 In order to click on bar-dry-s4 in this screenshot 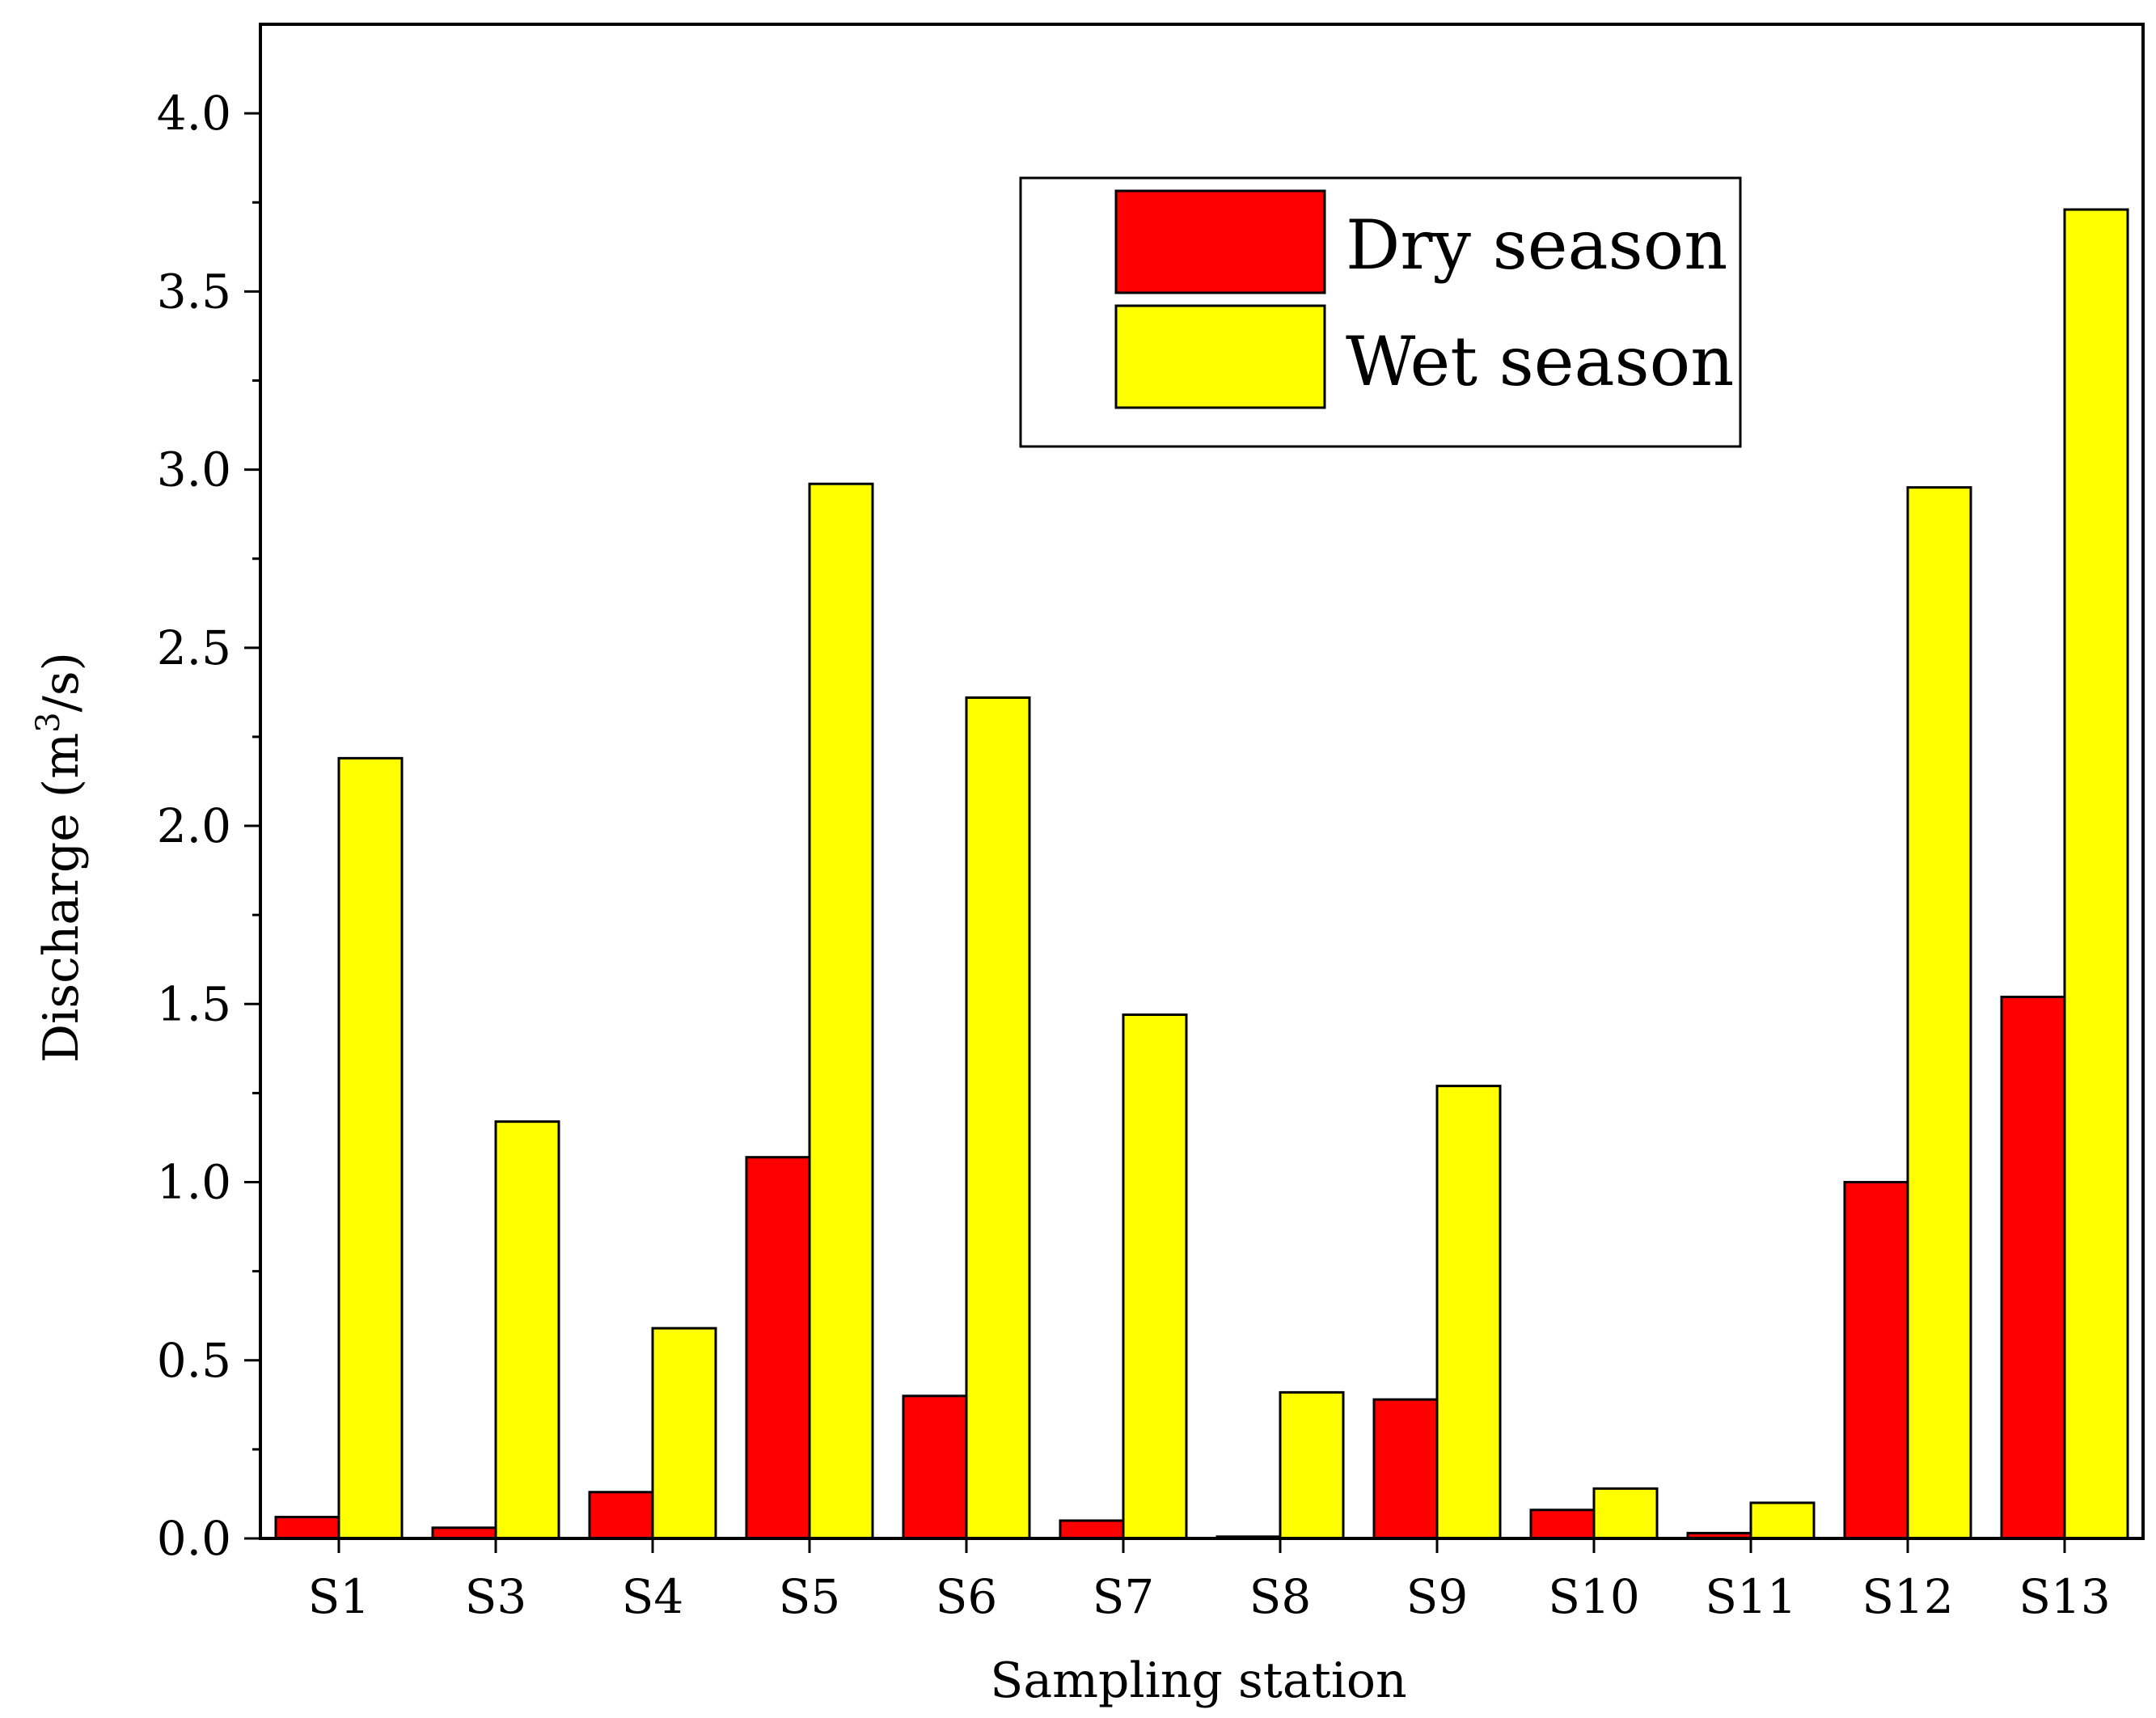, I will do `click(621, 1515)`.